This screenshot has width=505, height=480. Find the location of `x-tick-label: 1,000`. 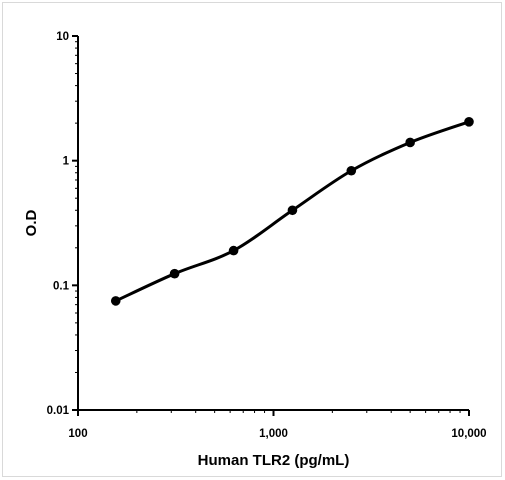

x-tick-label: 1,000 is located at coordinates (273, 434).